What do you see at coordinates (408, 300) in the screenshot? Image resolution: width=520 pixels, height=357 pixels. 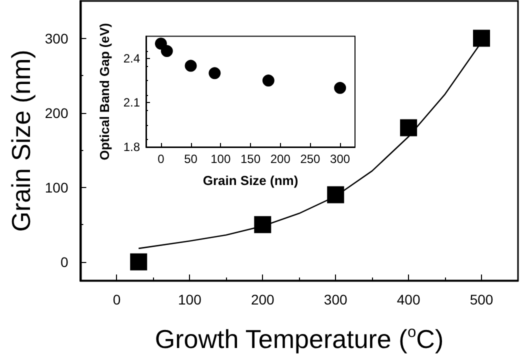 I see `x-tick-label: 400` at bounding box center [408, 300].